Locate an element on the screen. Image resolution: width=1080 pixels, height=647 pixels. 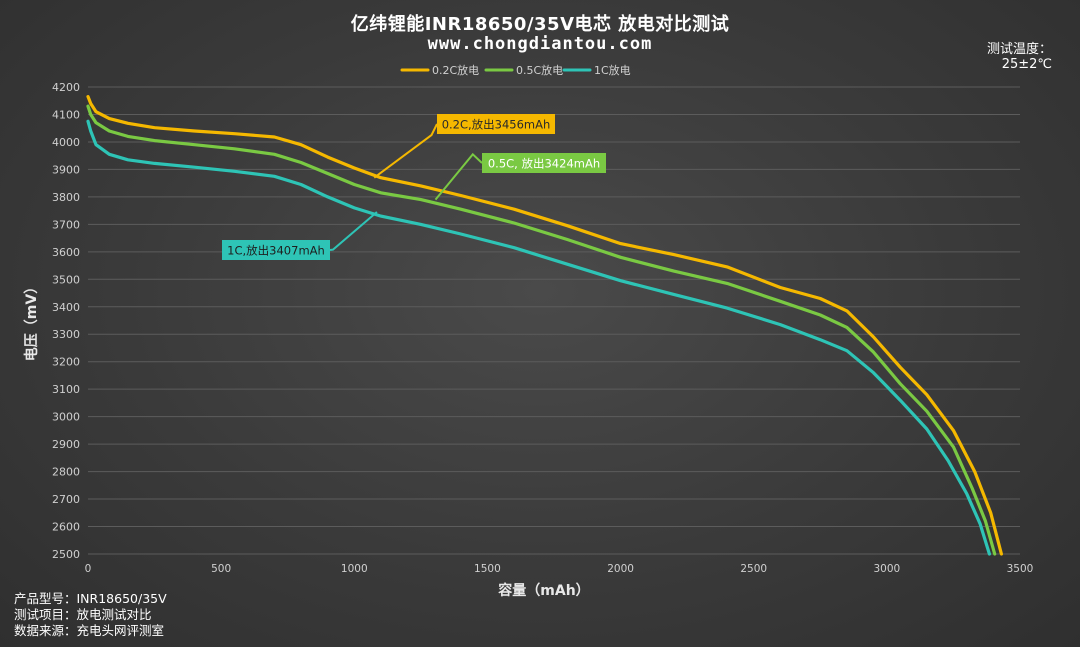
x-tick-label: 2000 is located at coordinates (620, 569).